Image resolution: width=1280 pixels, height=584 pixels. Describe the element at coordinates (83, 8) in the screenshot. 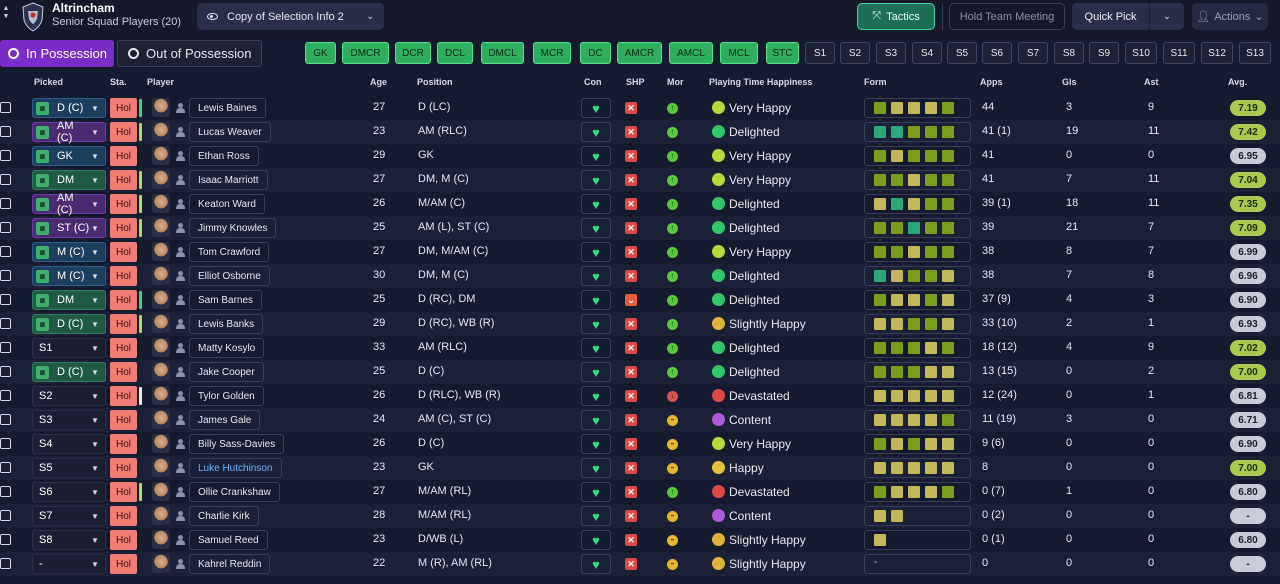

I see `club-name: Altrincham` at that location.